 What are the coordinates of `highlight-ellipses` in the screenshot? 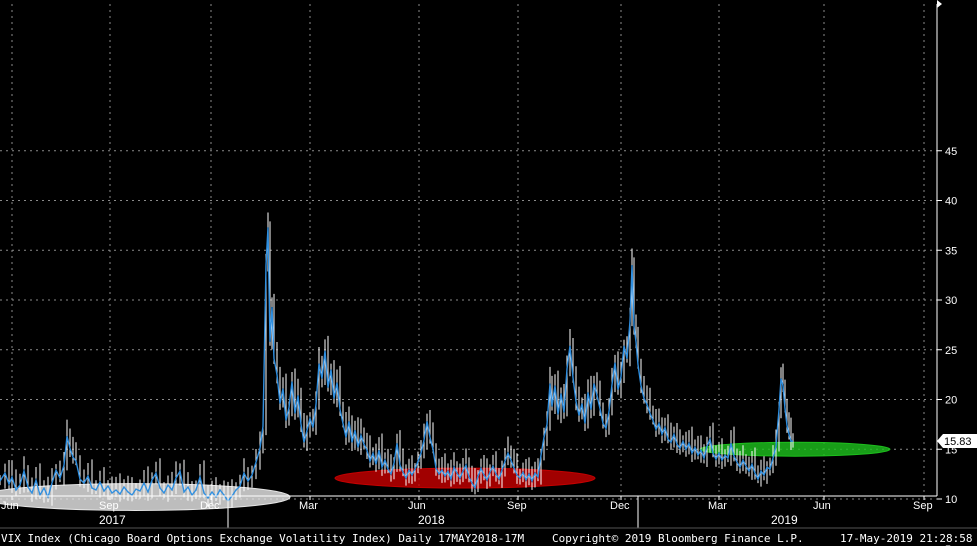 It's located at (445, 476).